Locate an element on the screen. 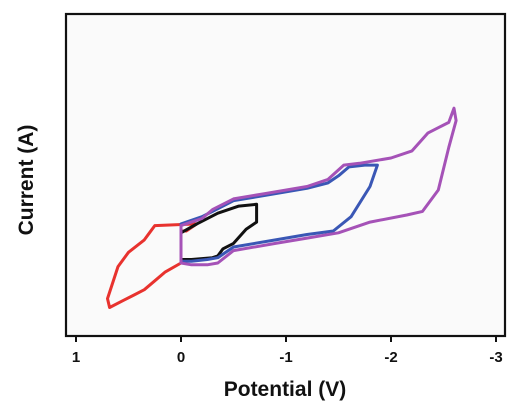 This screenshot has height=404, width=510. x-tick-label-0: 1 is located at coordinates (76, 357).